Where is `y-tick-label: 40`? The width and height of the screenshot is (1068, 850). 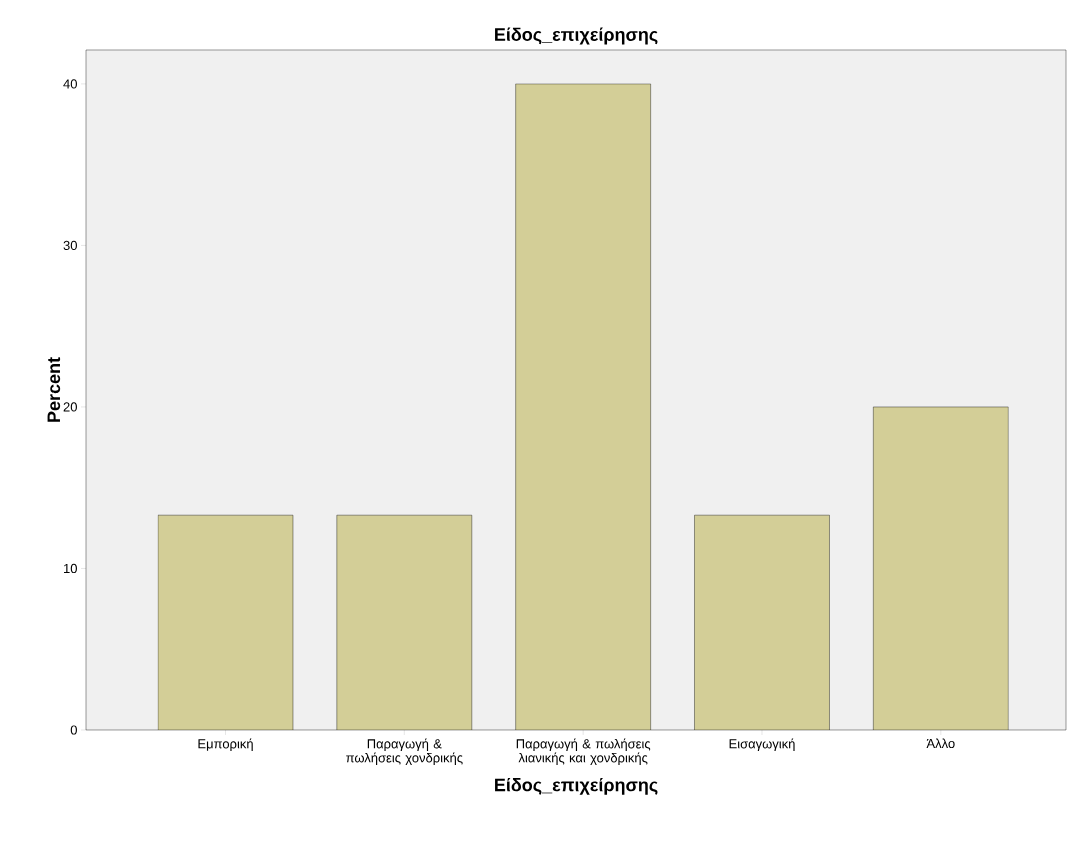 y-tick-label: 40 is located at coordinates (70, 84).